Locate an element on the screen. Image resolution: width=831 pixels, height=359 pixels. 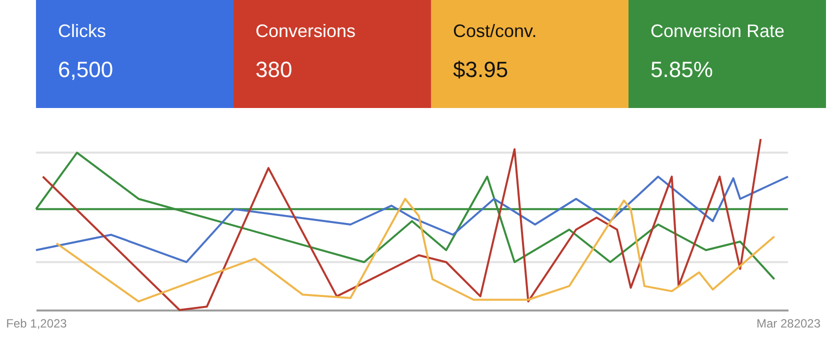
x-tick-label: Mar 282023 is located at coordinates (788, 323).